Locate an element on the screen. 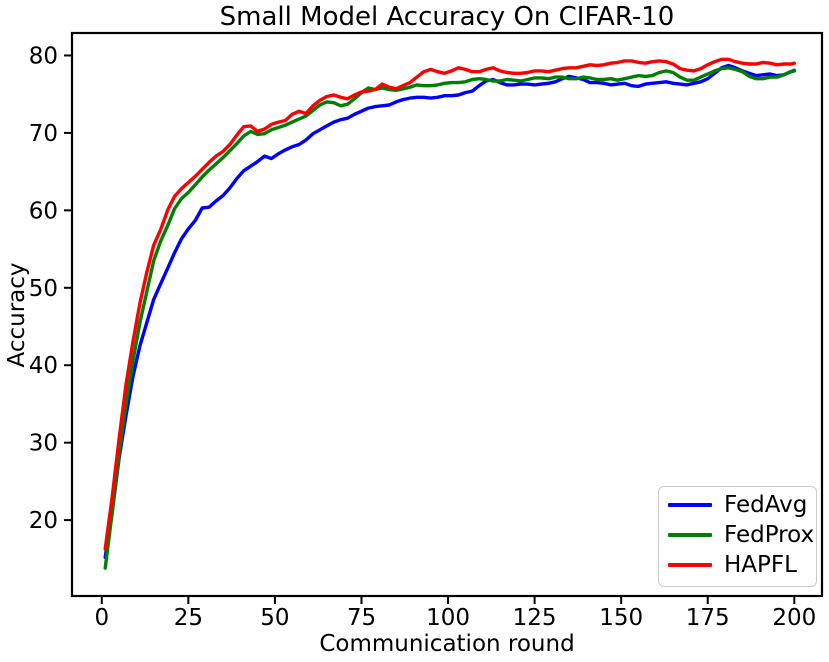 The width and height of the screenshot is (829, 662). y-tick-label: 80 is located at coordinates (43, 56).